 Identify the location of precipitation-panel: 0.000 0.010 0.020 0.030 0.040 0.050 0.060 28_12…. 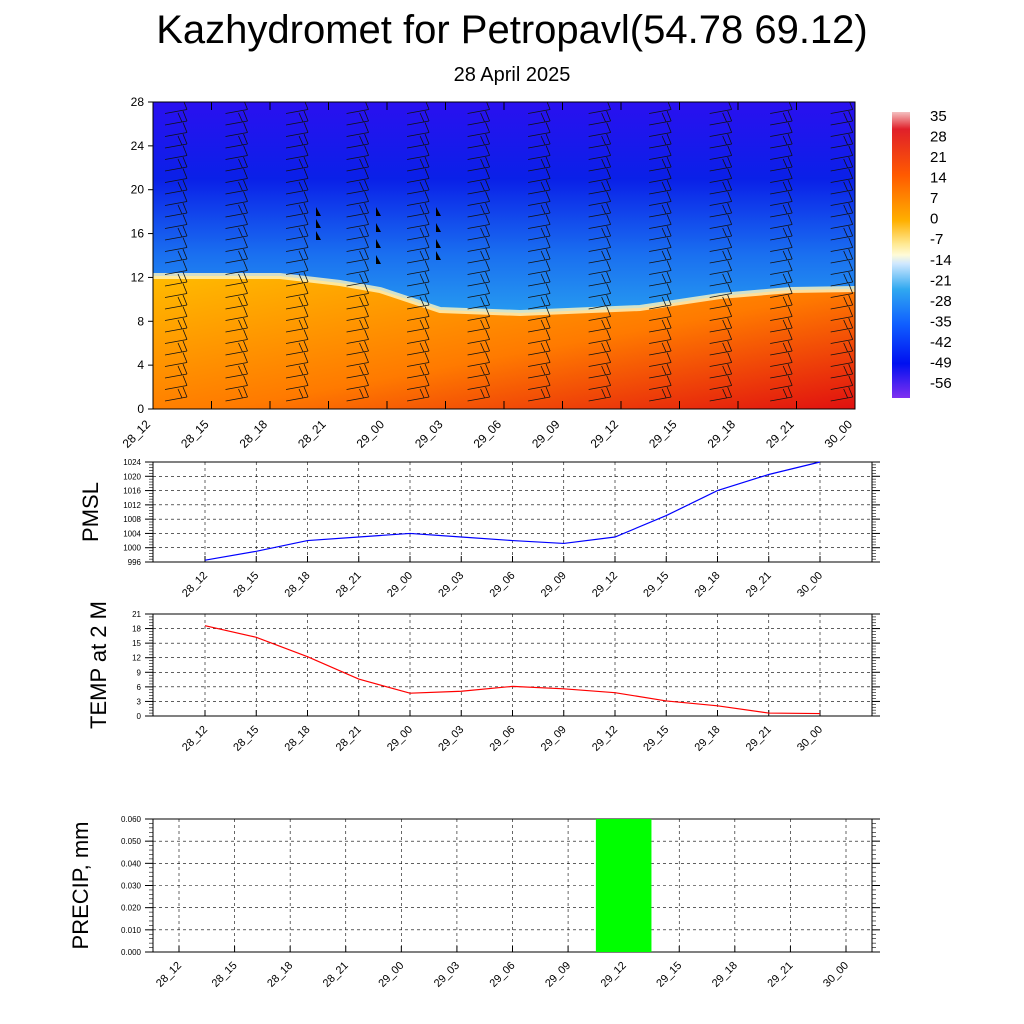
(474, 902).